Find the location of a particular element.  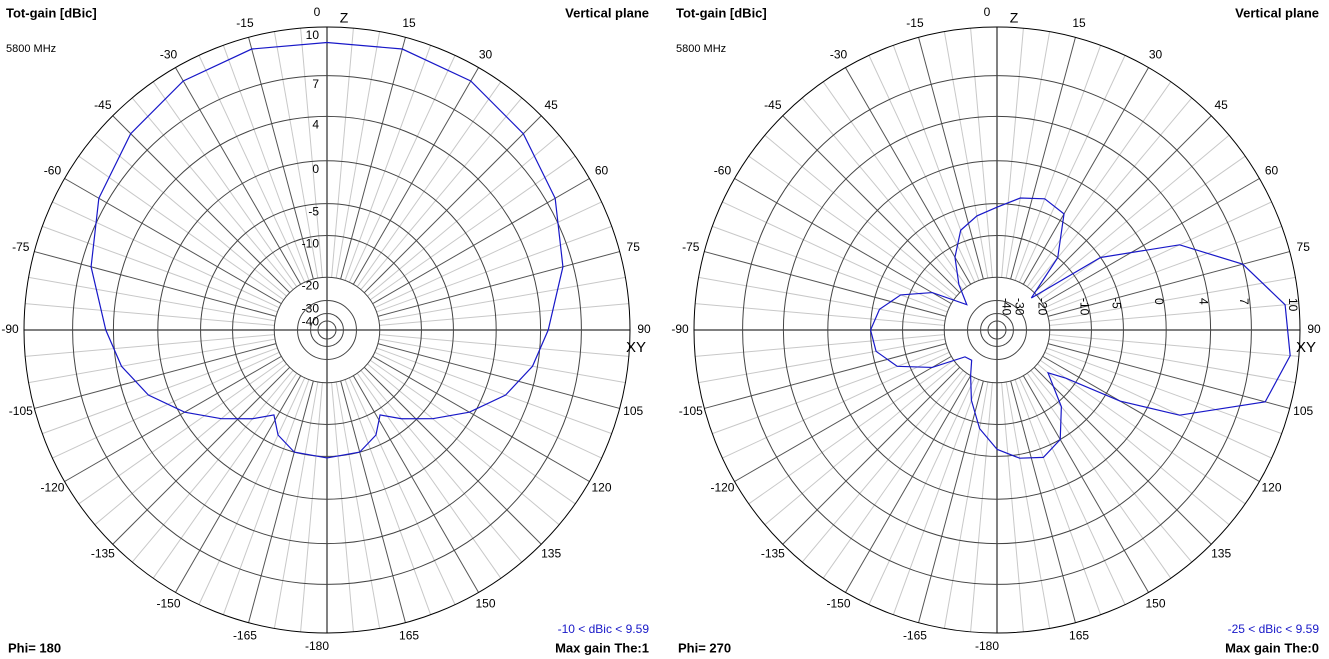

max-gain-label: Max gain The:0 is located at coordinates (1272, 647).